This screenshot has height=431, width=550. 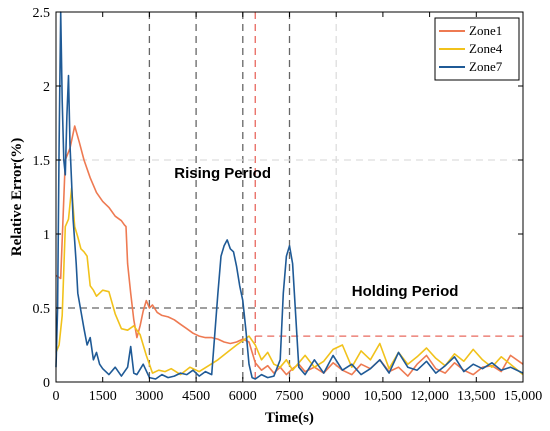 I want to click on x-tick-label: 10,500, so click(x=383, y=396).